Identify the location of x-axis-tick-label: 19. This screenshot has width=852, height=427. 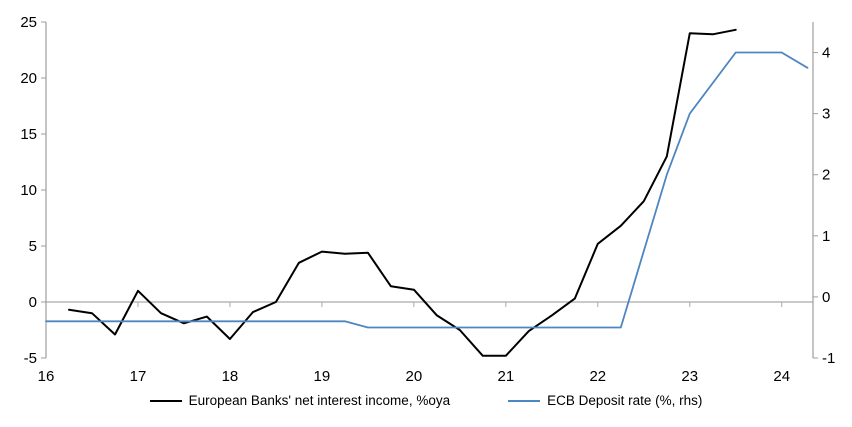
(322, 376).